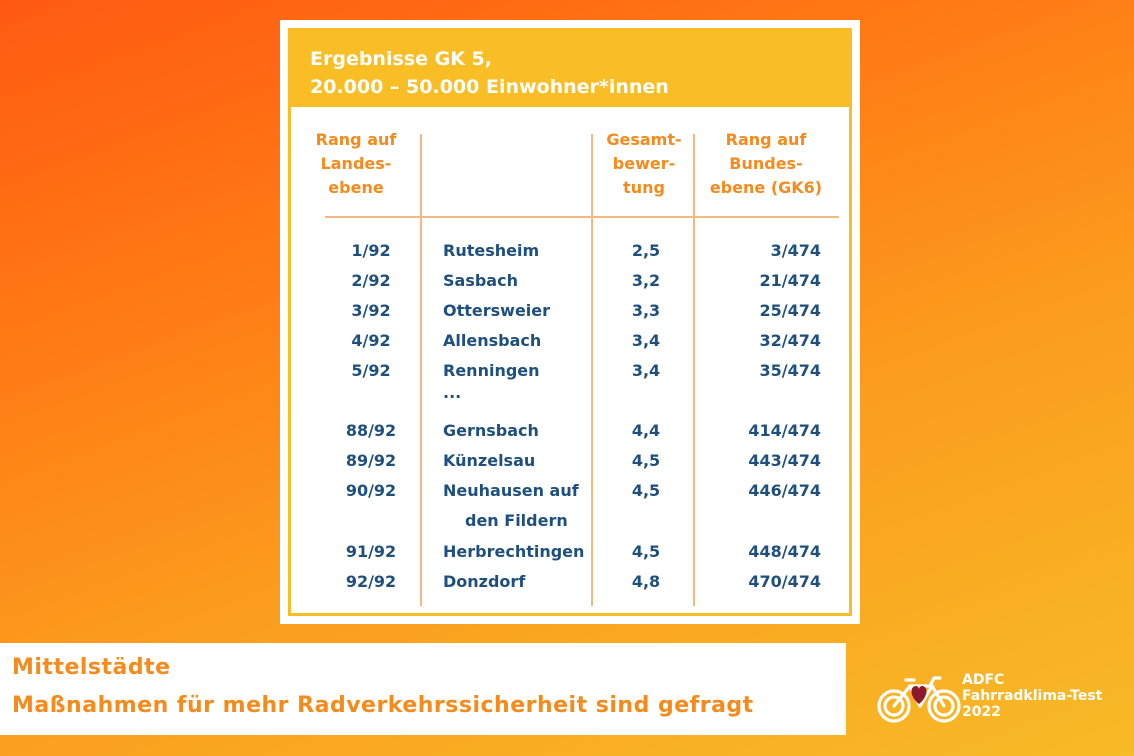  Describe the element at coordinates (784, 551) in the screenshot. I see `rank-federal: 448/474` at that location.